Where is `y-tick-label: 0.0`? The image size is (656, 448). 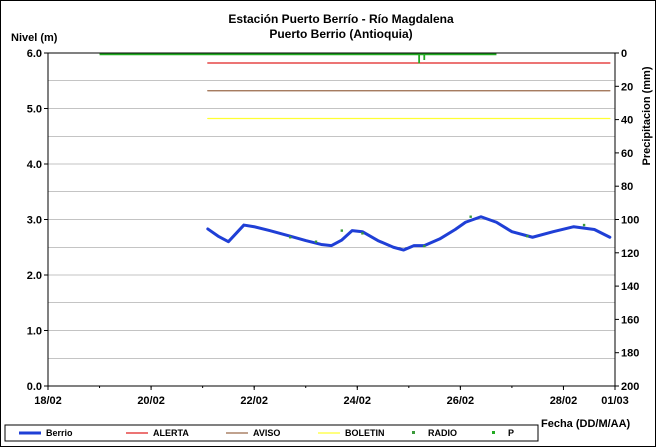
y-tick-label: 0.0 is located at coordinates (34, 387).